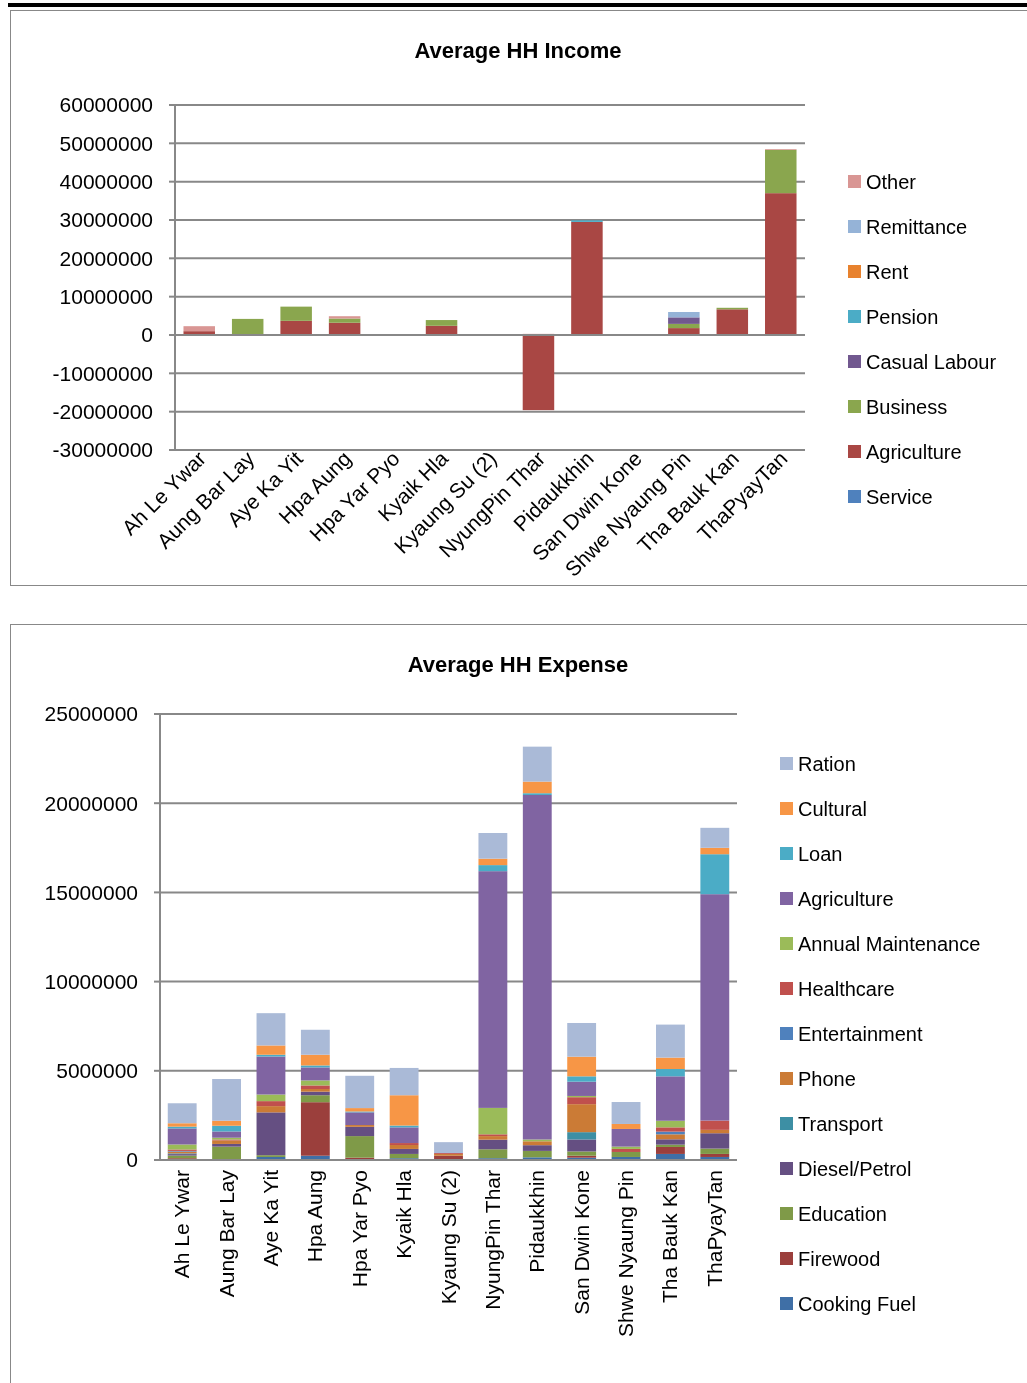 The width and height of the screenshot is (1027, 1383). Describe the element at coordinates (917, 227) in the screenshot. I see `legend-label: Remittance` at that location.